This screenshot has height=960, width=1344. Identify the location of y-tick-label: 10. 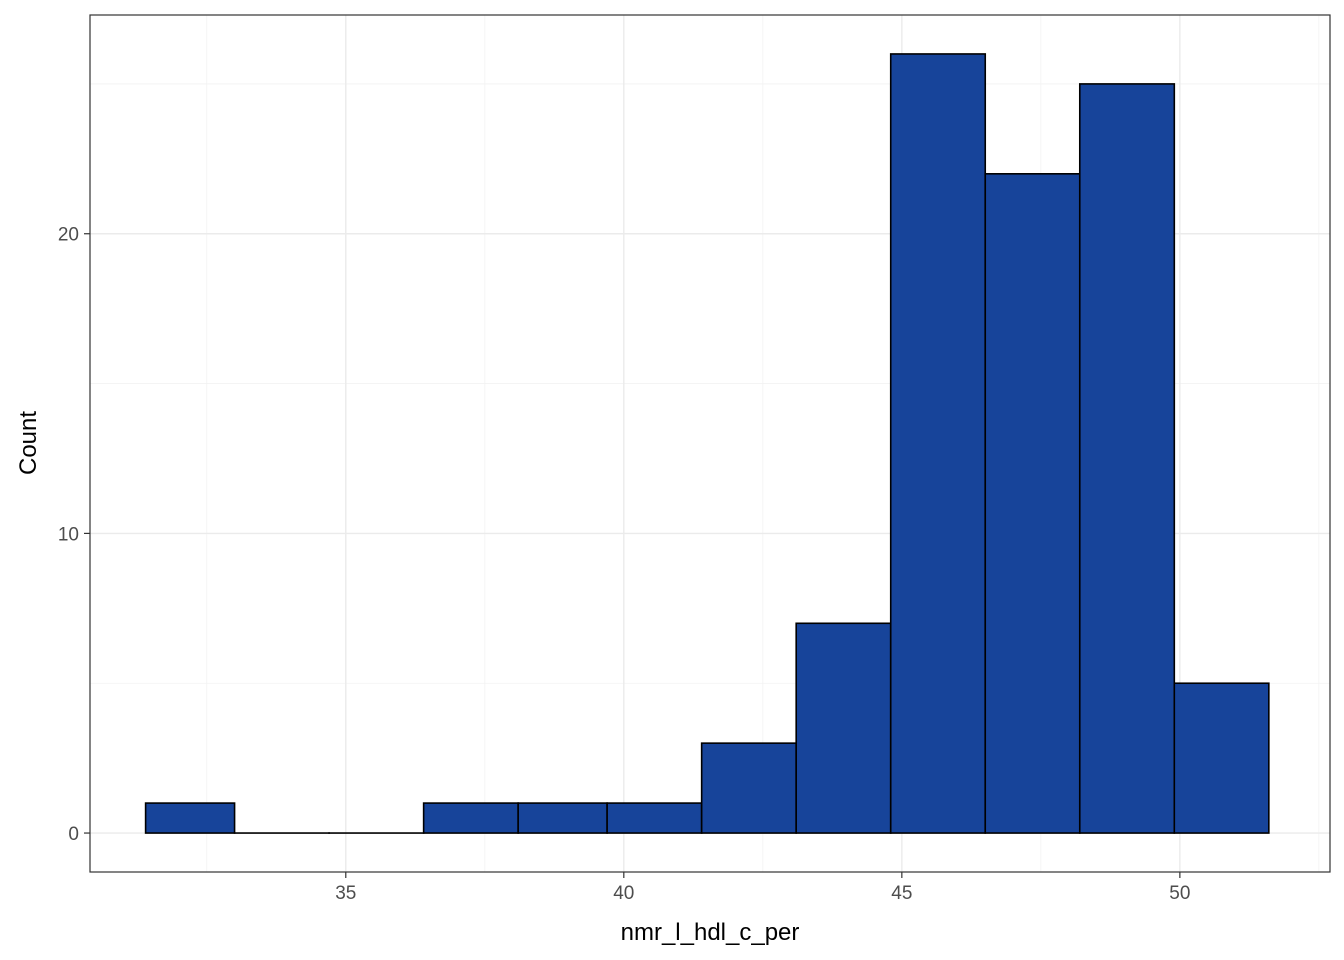
(68, 534).